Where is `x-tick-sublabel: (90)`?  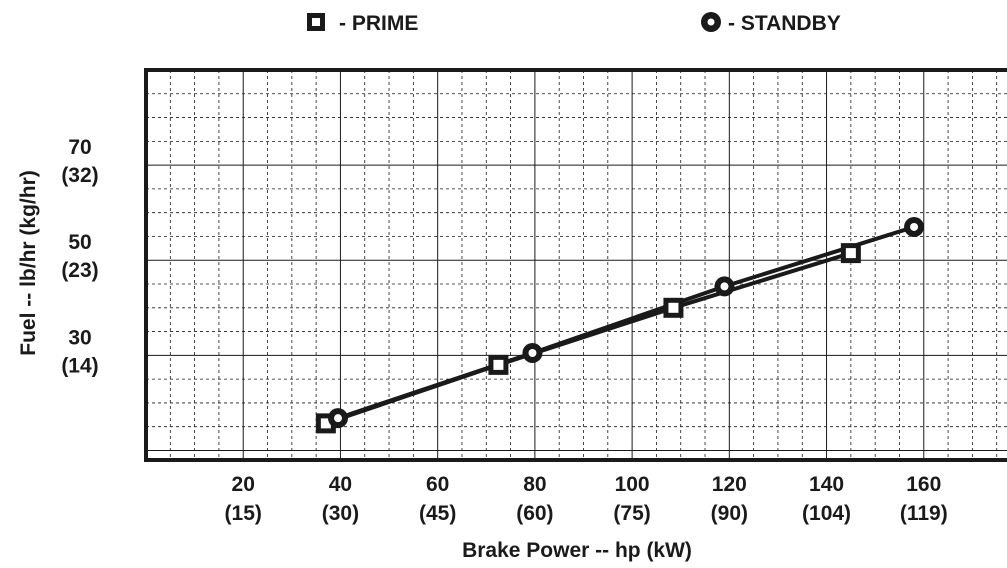
x-tick-sublabel: (90) is located at coordinates (729, 513).